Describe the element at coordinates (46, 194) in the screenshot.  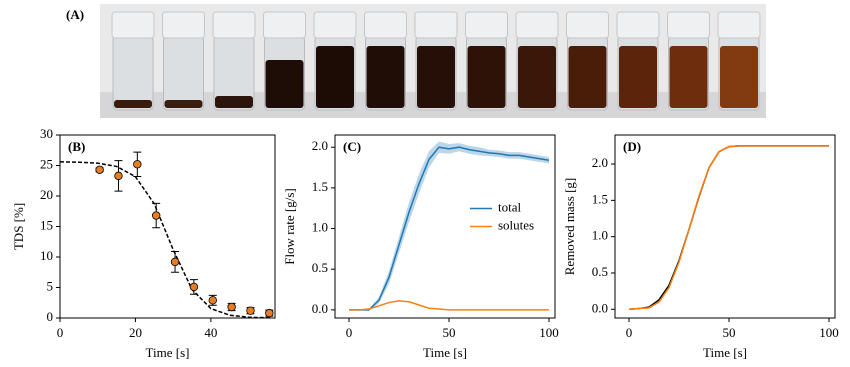
I see `y-tick-label: 20` at that location.